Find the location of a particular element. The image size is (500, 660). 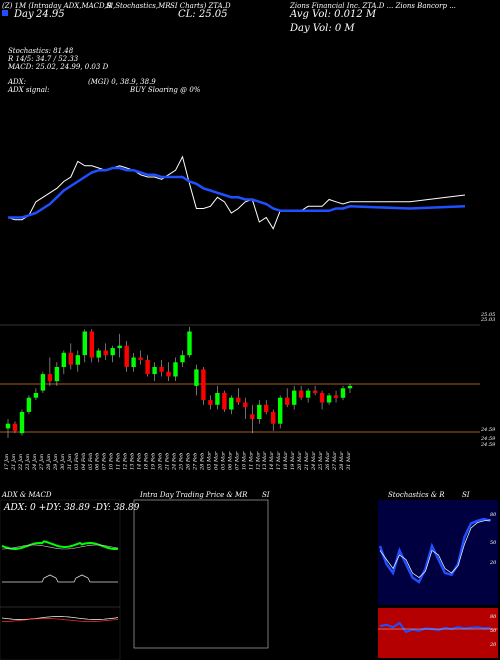

x-tick-label: 24 Feb is located at coordinates (175, 462).